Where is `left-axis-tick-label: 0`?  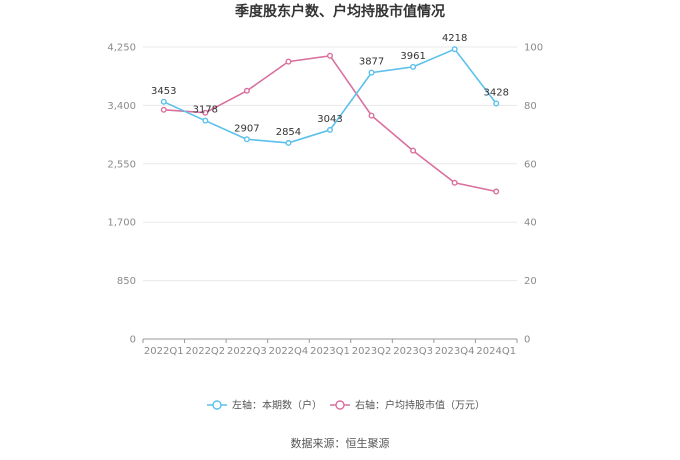 left-axis-tick-label: 0 is located at coordinates (133, 340).